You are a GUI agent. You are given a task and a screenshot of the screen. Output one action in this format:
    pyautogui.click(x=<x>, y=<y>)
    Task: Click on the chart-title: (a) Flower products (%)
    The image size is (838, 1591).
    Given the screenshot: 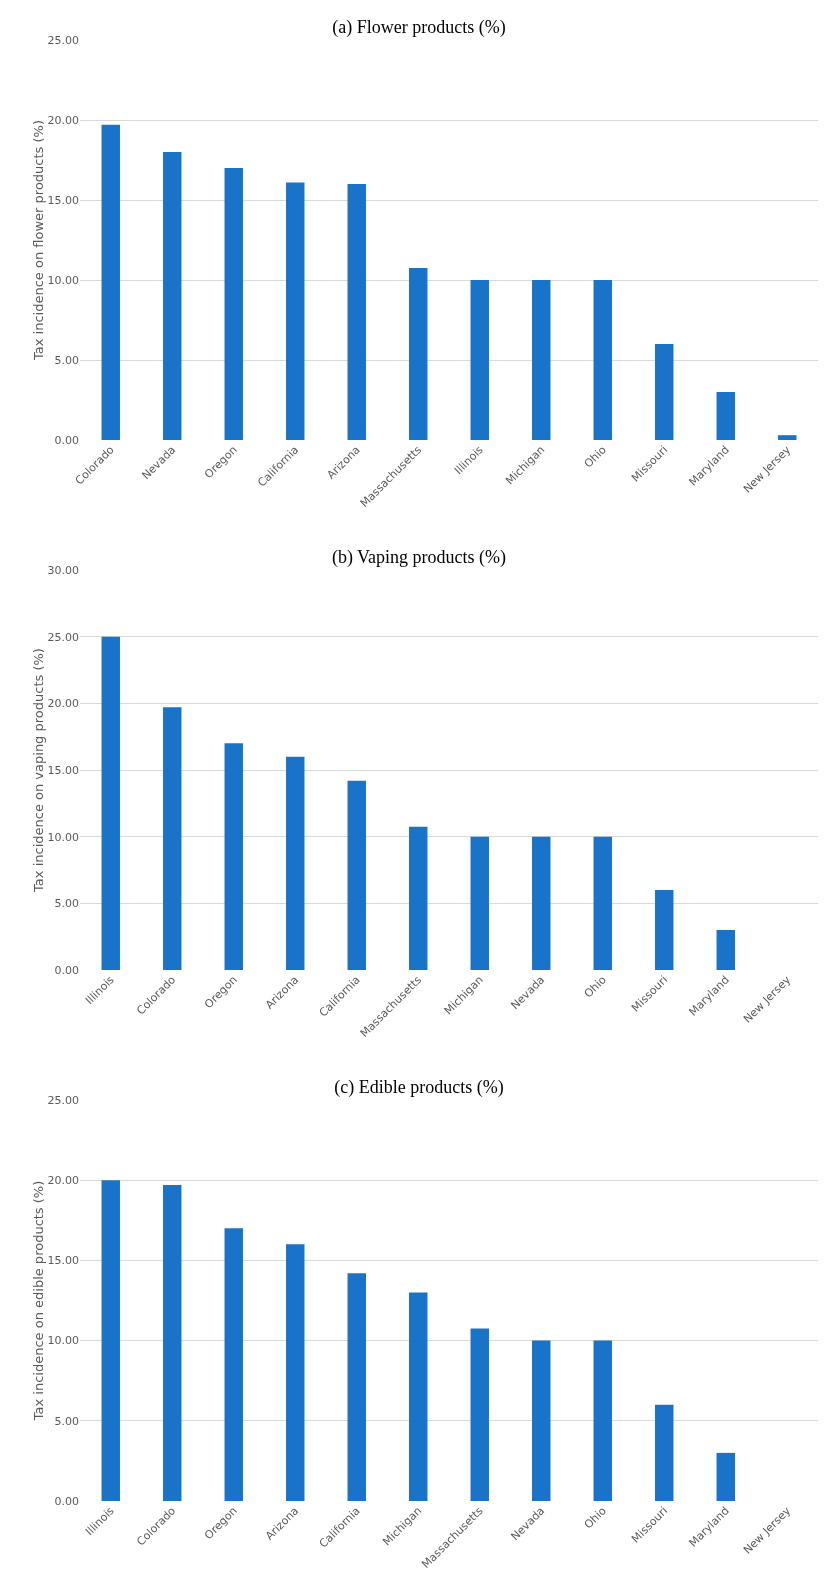 What is the action you would take?
    pyautogui.click(x=419, y=27)
    